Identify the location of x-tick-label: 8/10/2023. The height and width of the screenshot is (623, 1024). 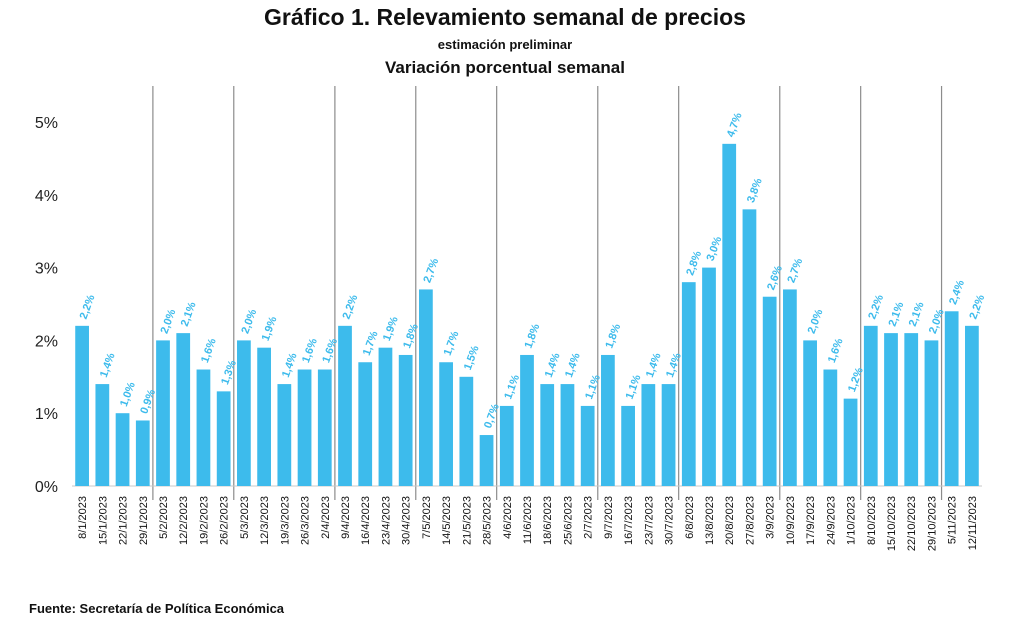
(872, 520).